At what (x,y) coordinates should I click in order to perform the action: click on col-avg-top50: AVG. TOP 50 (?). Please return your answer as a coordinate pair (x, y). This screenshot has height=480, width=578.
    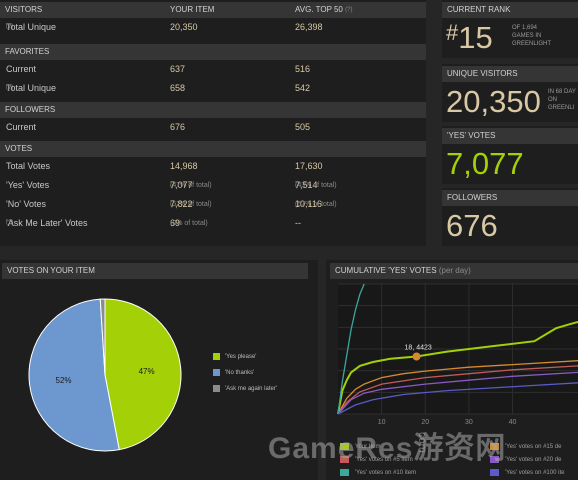
    Looking at the image, I should click on (324, 9).